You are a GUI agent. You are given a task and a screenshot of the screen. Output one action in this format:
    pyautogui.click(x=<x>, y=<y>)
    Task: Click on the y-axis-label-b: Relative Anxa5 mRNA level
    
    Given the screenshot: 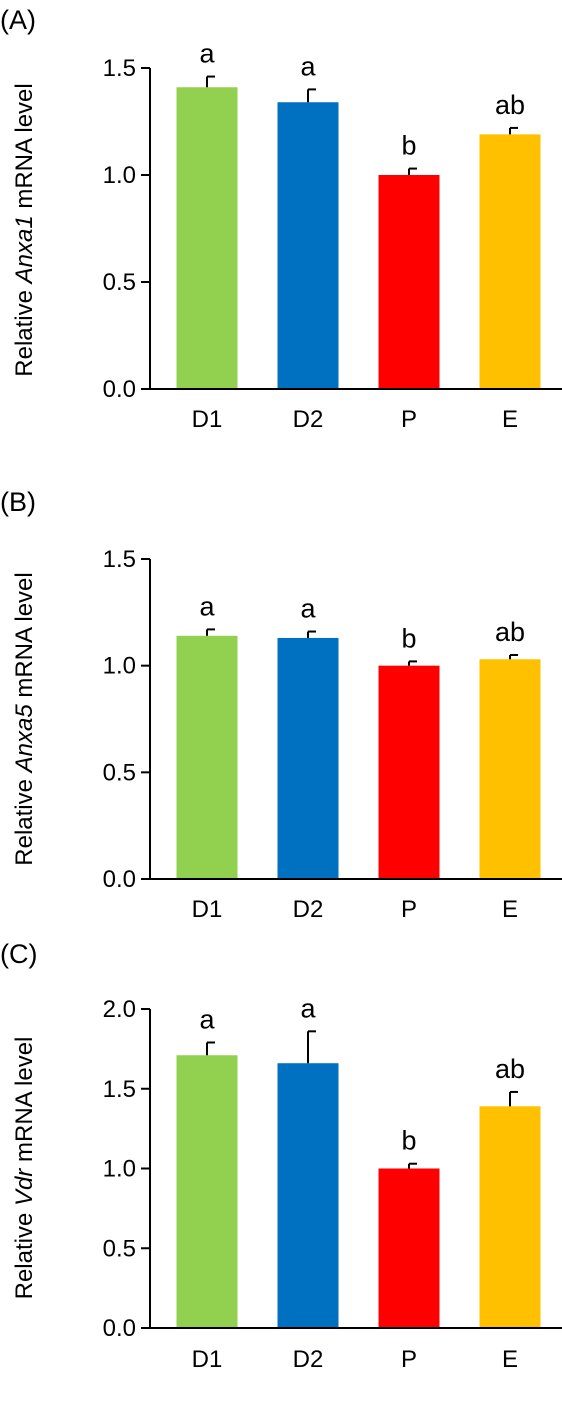 What is the action you would take?
    pyautogui.click(x=24, y=718)
    